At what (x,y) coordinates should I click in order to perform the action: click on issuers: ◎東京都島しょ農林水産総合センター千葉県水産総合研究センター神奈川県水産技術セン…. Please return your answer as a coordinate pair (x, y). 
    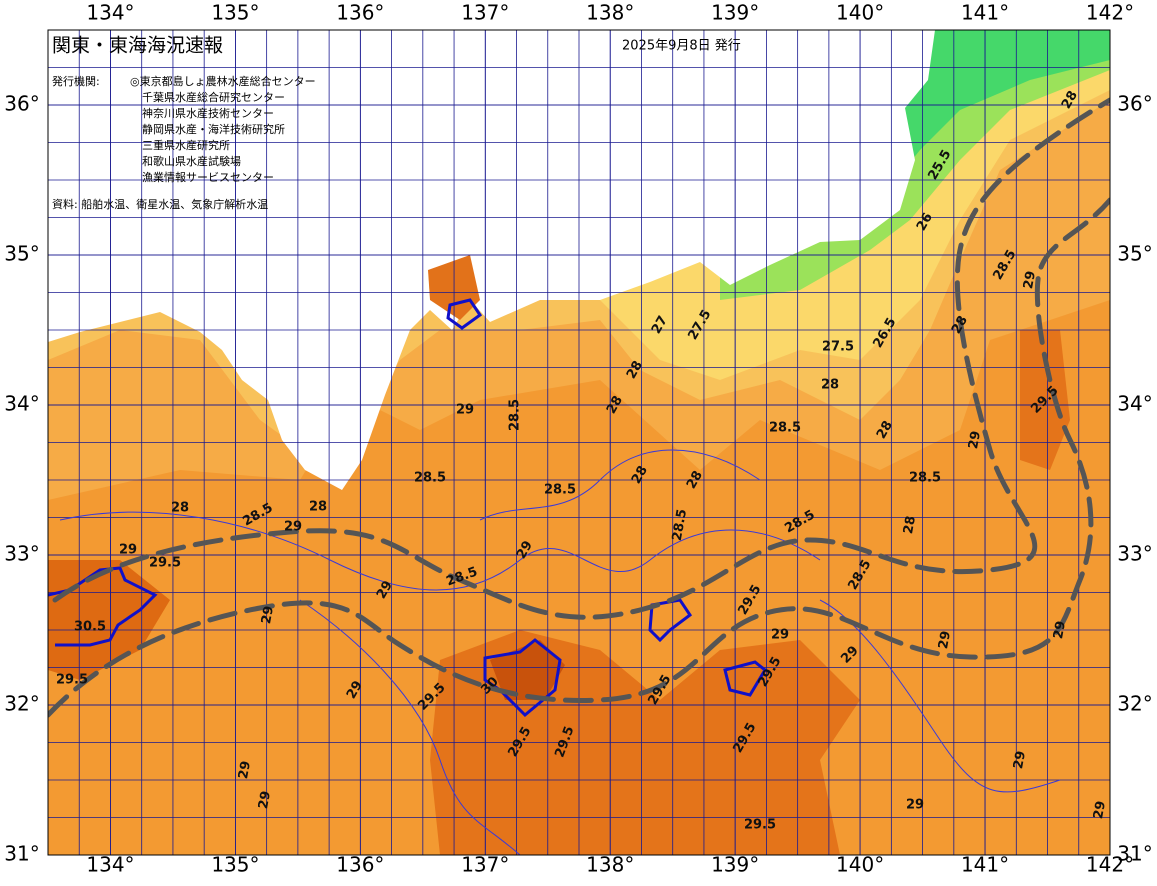
    Looking at the image, I should click on (223, 129).